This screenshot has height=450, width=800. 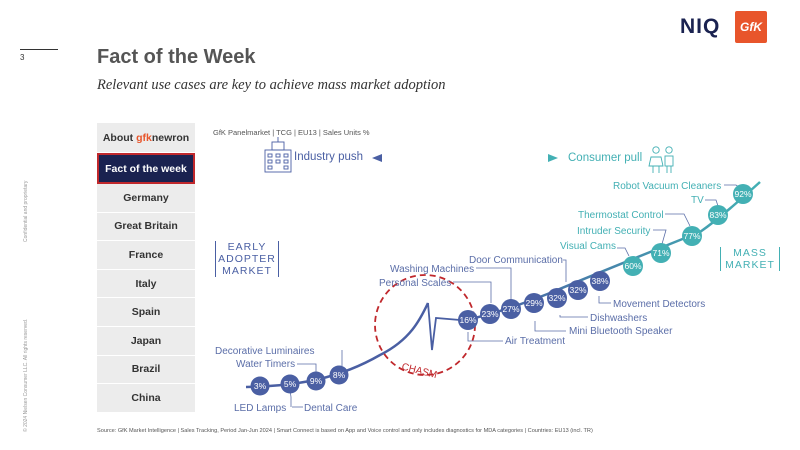 What do you see at coordinates (516, 260) in the screenshot?
I see `category-label: Door Communication` at bounding box center [516, 260].